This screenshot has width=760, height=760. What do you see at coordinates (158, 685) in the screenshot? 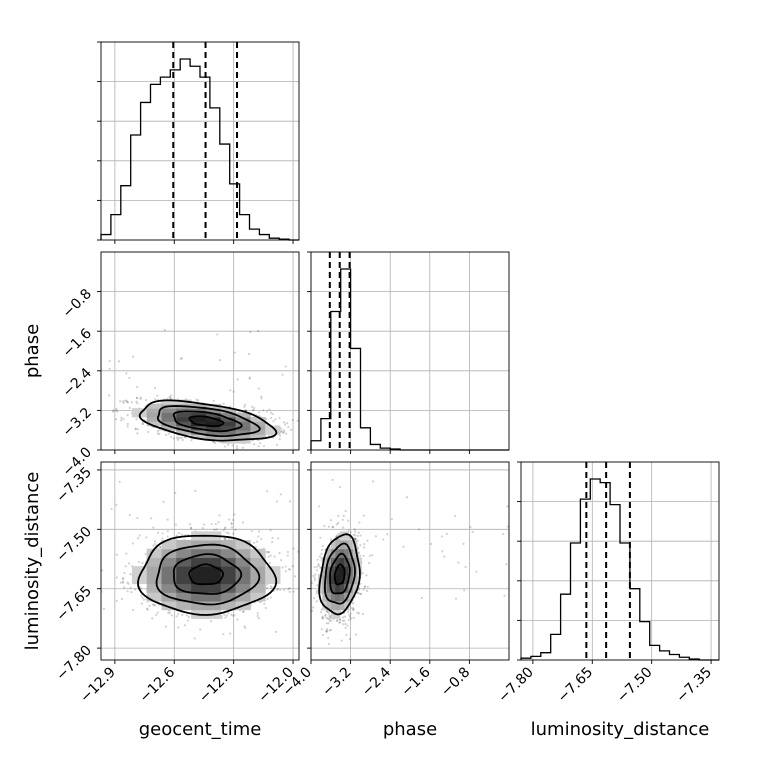
I see `x-tick-label: −12.6` at bounding box center [158, 685].